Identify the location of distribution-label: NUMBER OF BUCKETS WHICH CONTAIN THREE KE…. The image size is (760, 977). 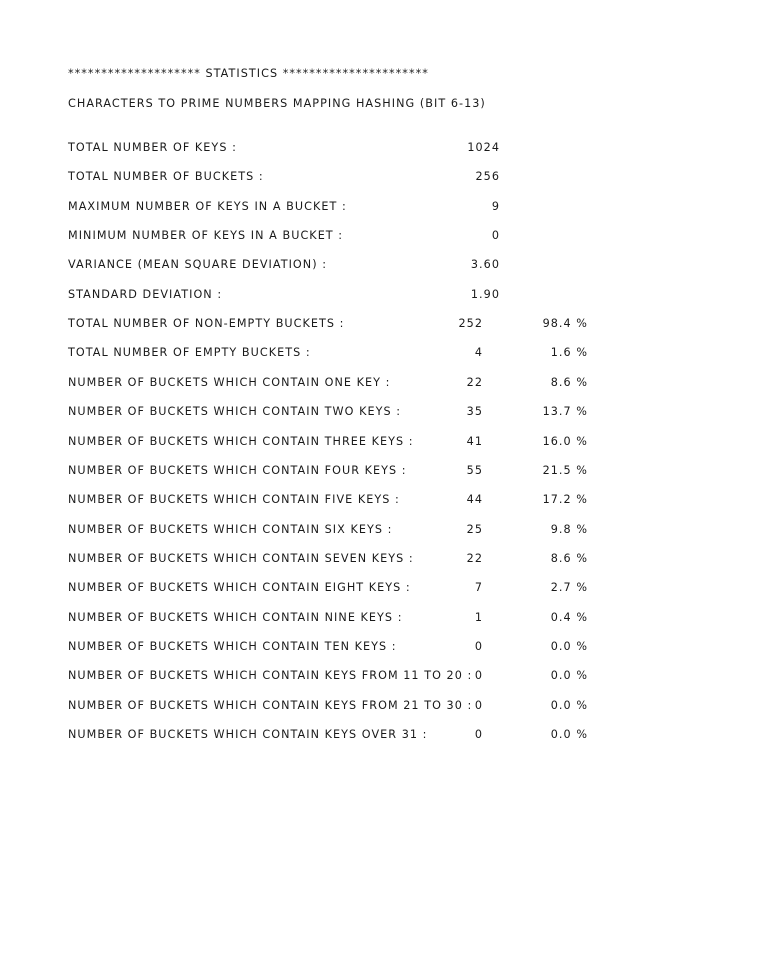
(241, 441).